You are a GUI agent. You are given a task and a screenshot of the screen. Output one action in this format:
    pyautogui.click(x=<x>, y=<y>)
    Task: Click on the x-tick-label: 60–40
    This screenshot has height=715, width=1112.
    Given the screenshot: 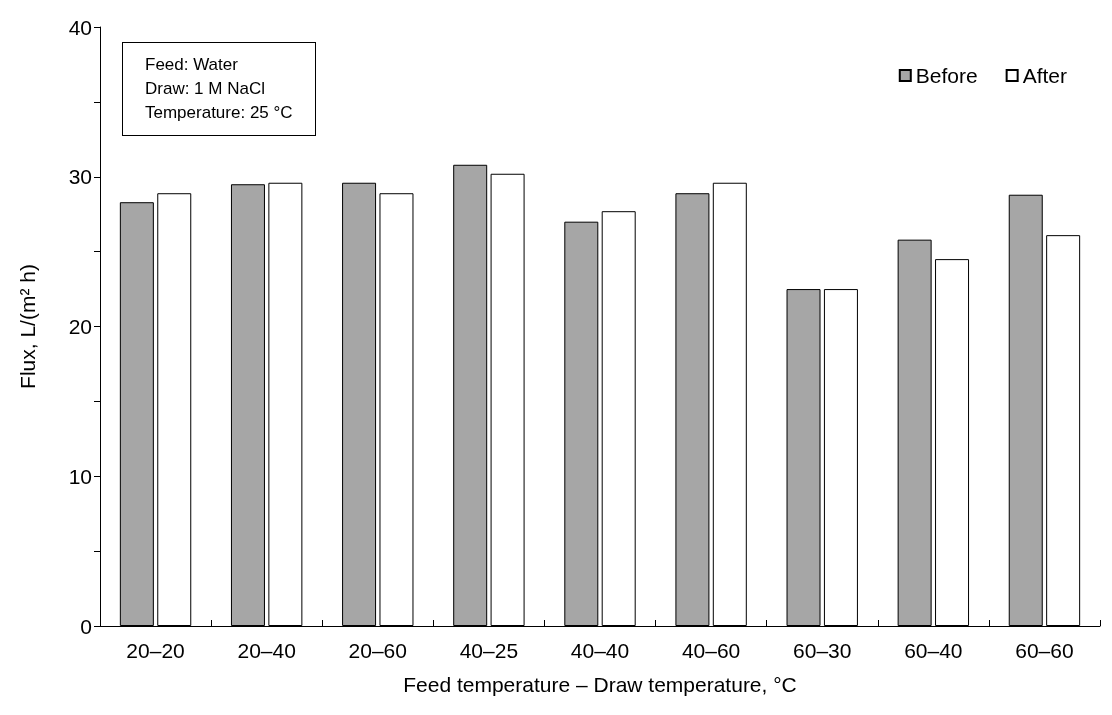 What is the action you would take?
    pyautogui.click(x=933, y=650)
    